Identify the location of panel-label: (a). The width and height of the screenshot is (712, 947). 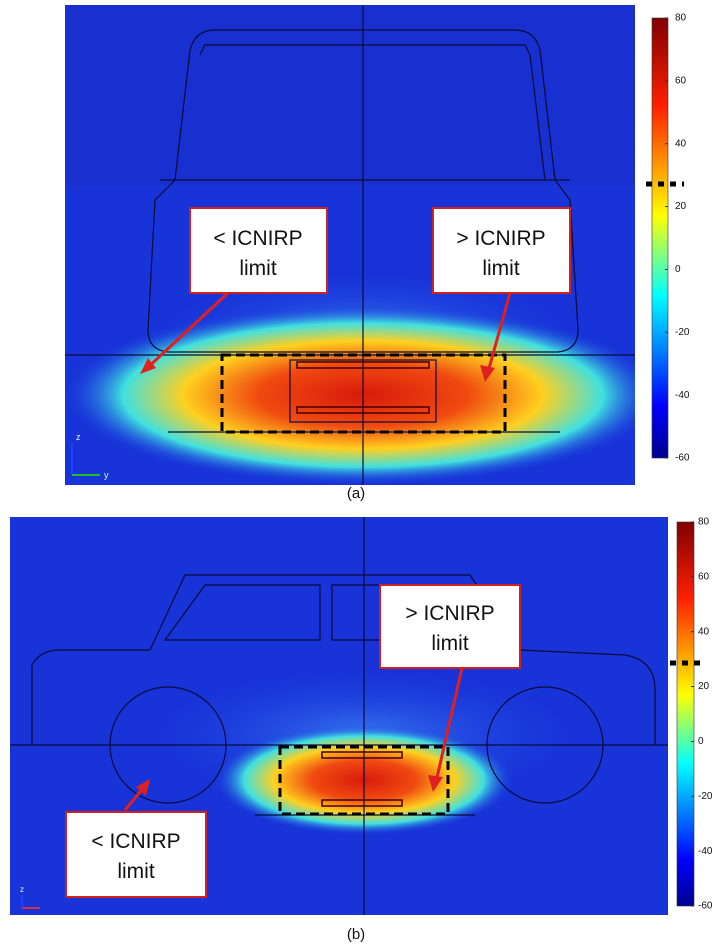
(356, 493).